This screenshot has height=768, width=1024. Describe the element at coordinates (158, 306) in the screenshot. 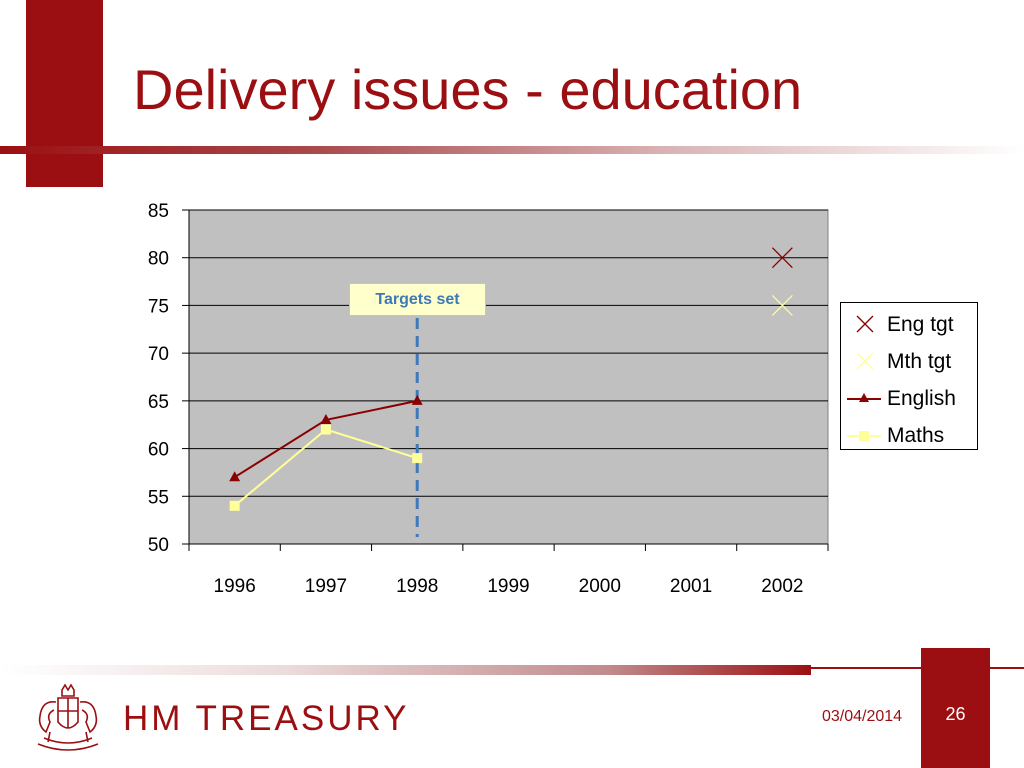

I see `y-tick-label: 75` at that location.